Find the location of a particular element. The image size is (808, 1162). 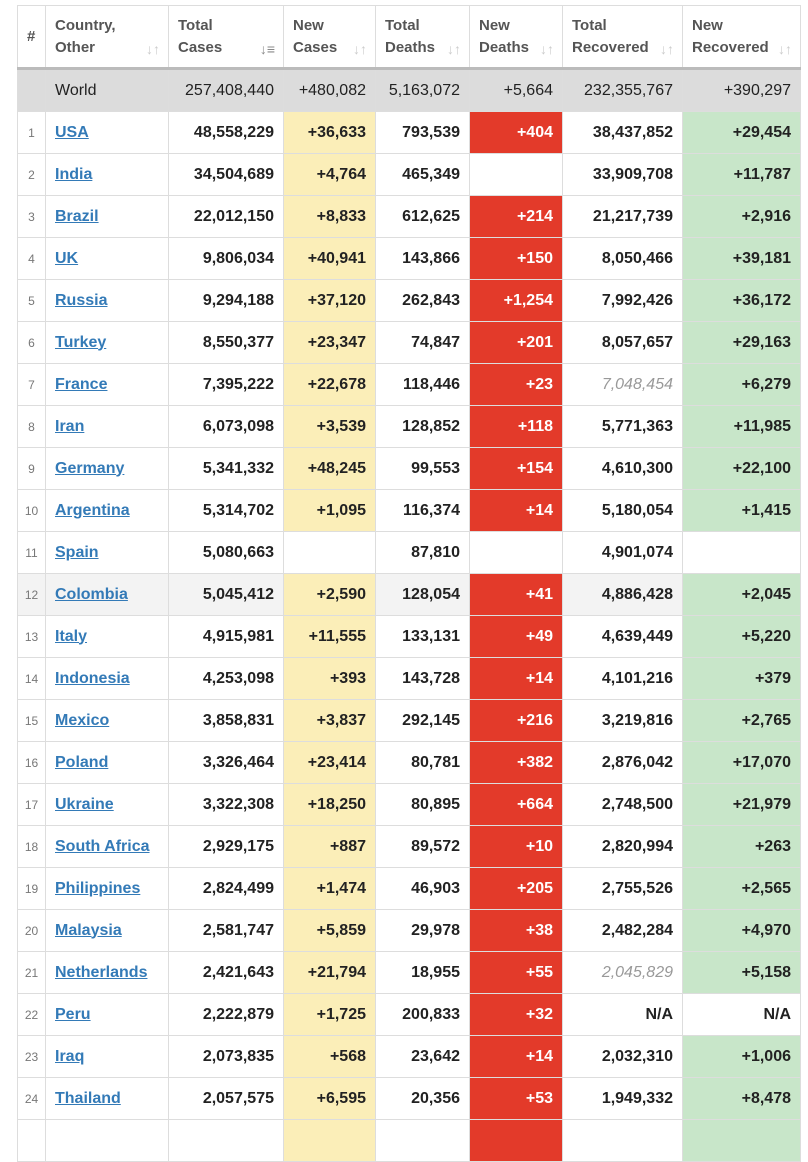

new-recovered-cell: +2,045 is located at coordinates (741, 594).